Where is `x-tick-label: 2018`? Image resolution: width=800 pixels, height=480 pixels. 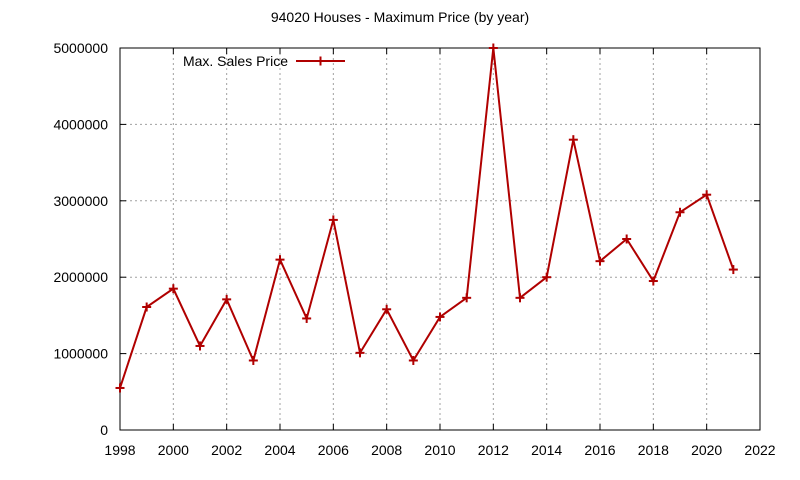 x-tick-label: 2018 is located at coordinates (653, 450).